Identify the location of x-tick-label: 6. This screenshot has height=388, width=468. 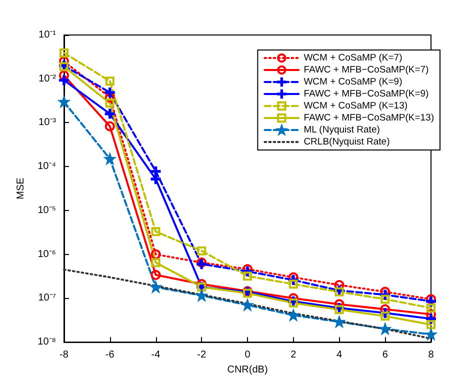
(385, 355).